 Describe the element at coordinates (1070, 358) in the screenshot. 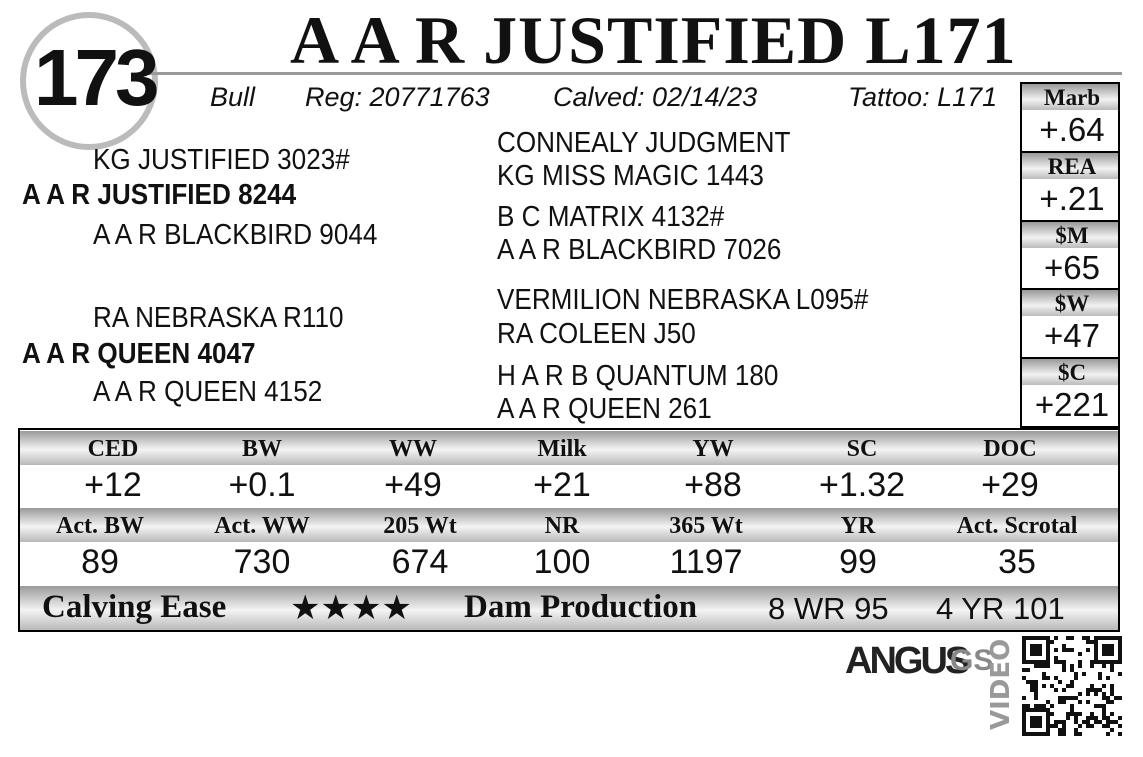

I see `side-epd-divider` at that location.